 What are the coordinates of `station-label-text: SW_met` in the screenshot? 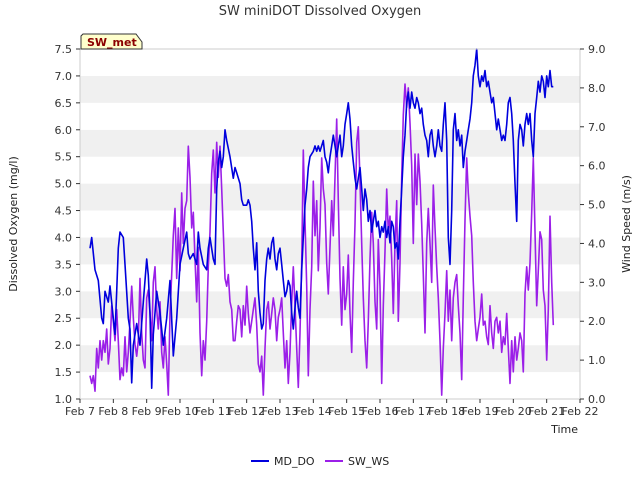 It's located at (112, 42).